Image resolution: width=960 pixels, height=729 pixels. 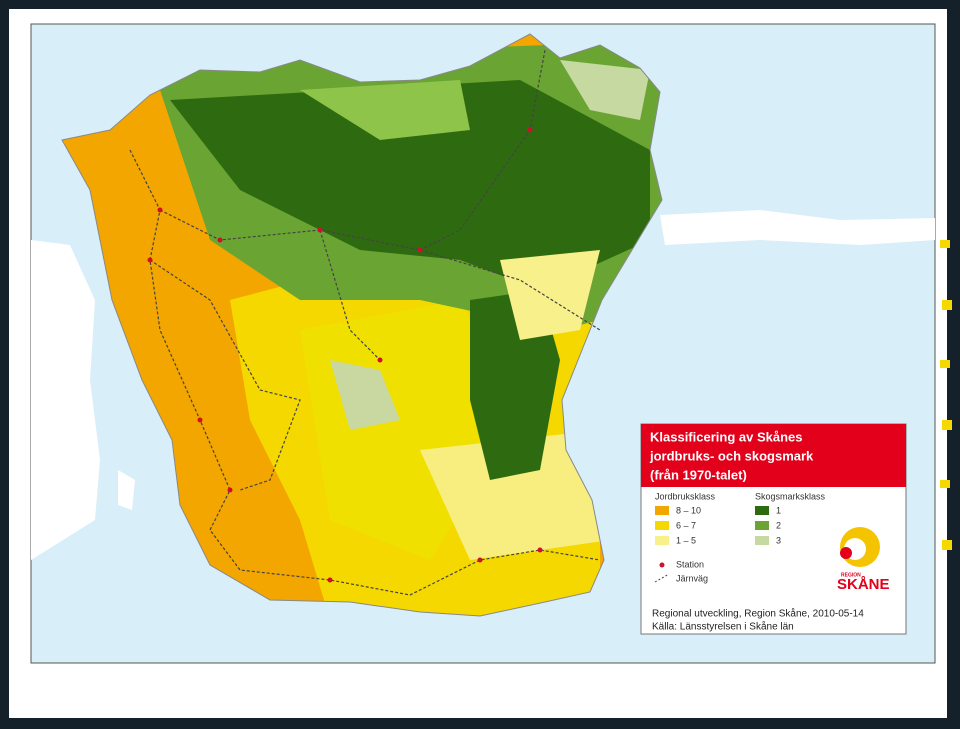 I want to click on legend-label: 3, so click(x=778, y=540).